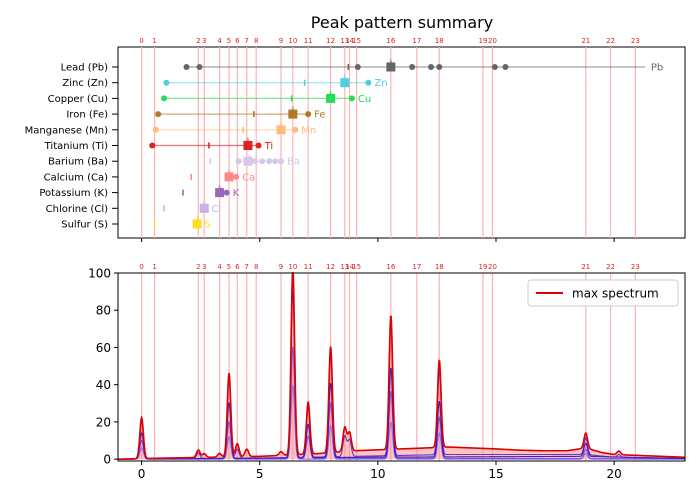 The image size is (700, 500). Describe the element at coordinates (356, 41) in the screenshot. I see `peak-label-15: 15` at that location.